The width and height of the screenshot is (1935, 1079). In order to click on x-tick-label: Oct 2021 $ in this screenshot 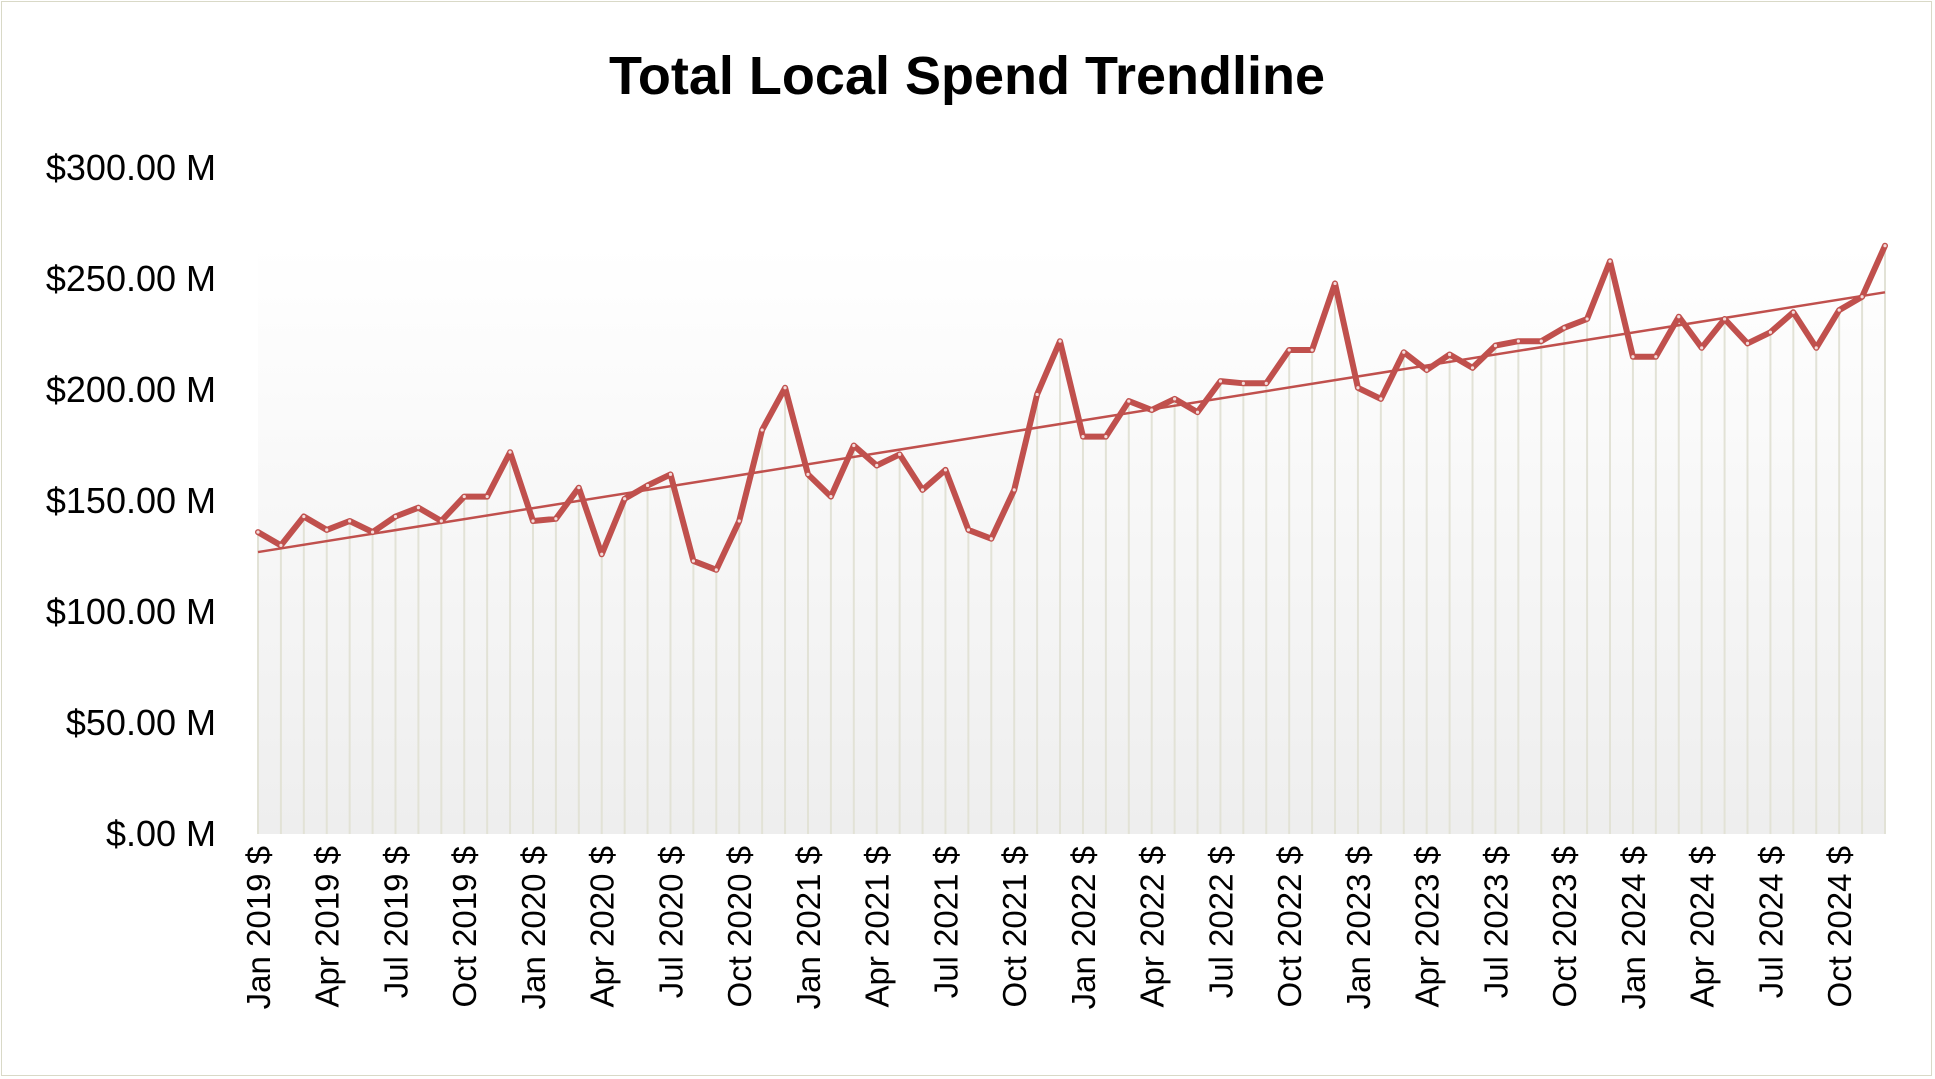, I will do `click(1014, 926)`.